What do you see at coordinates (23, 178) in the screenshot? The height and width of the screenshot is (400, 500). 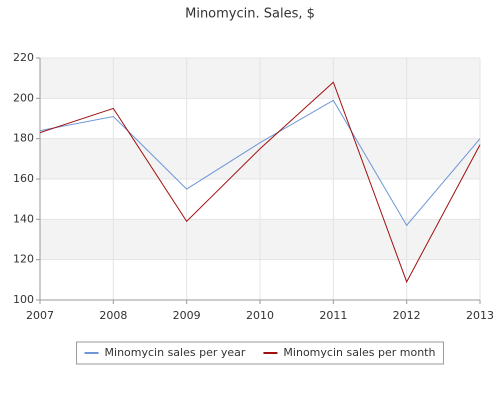 I see `y-tick-label: 160` at bounding box center [23, 178].